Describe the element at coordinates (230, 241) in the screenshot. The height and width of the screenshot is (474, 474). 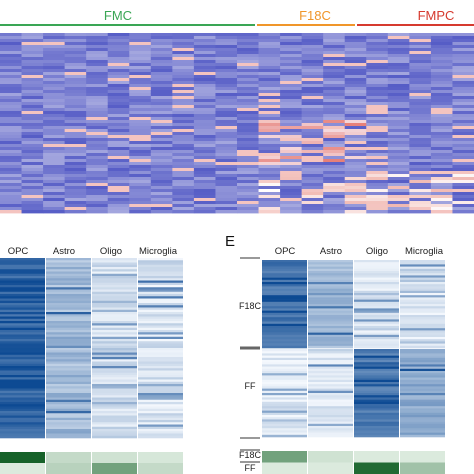
I see `panel-label-e: E` at that location.